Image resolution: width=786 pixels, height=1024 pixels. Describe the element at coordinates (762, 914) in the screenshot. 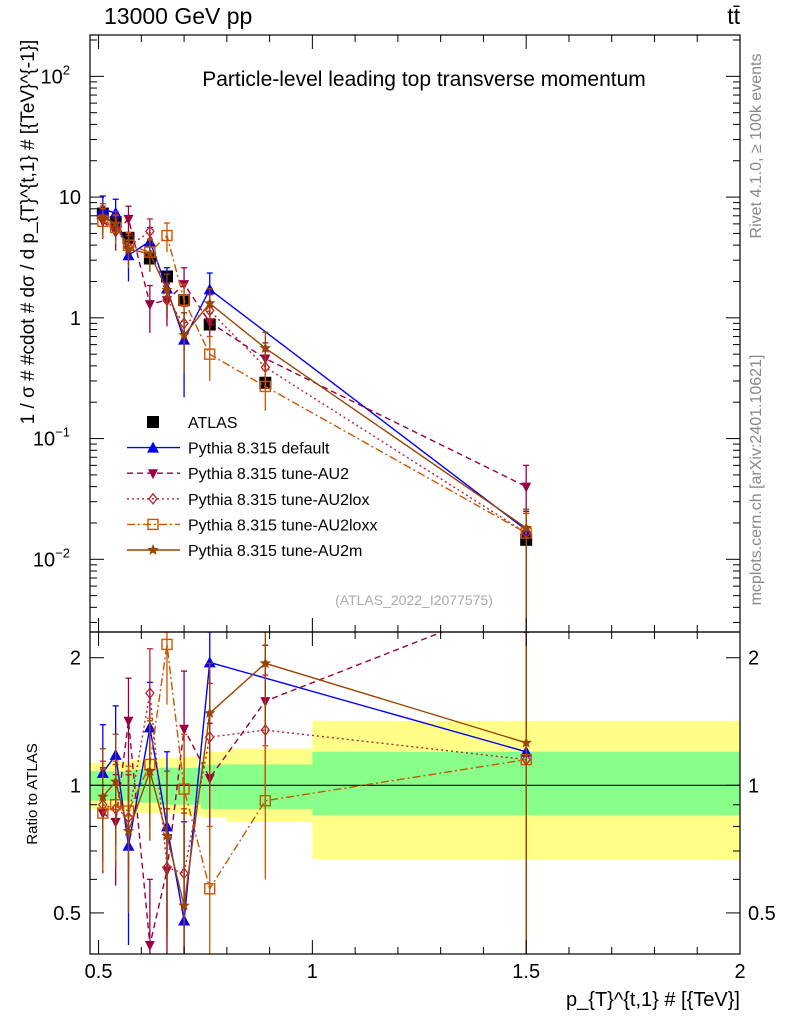

I see `ratio-tick-label-right: 0.5` at that location.